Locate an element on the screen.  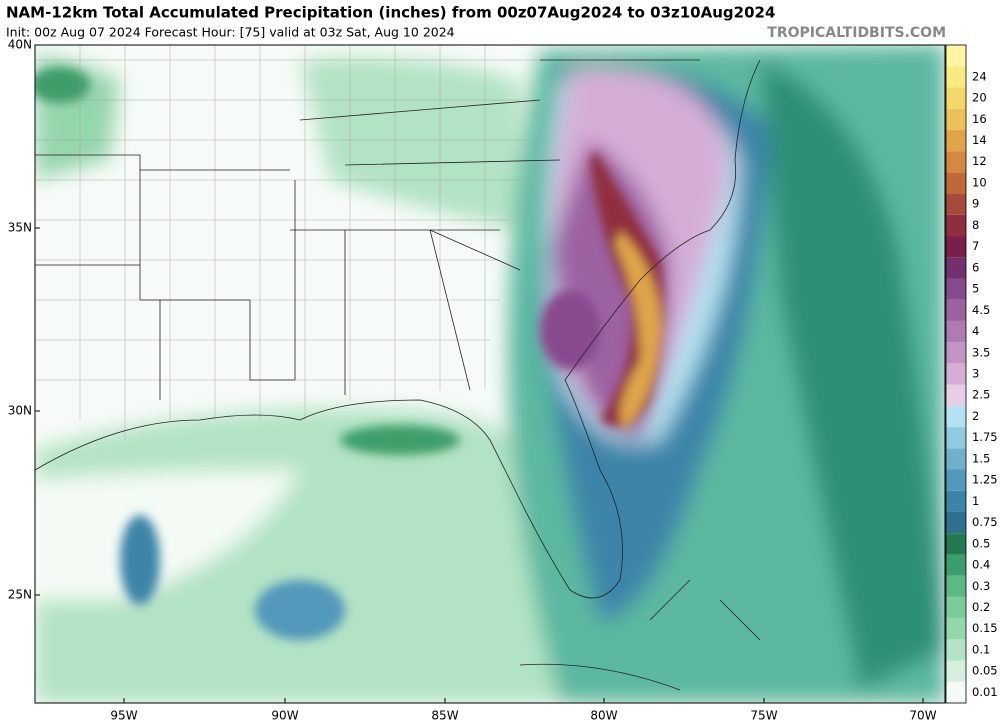
lat-label: 35N is located at coordinates (20, 228).